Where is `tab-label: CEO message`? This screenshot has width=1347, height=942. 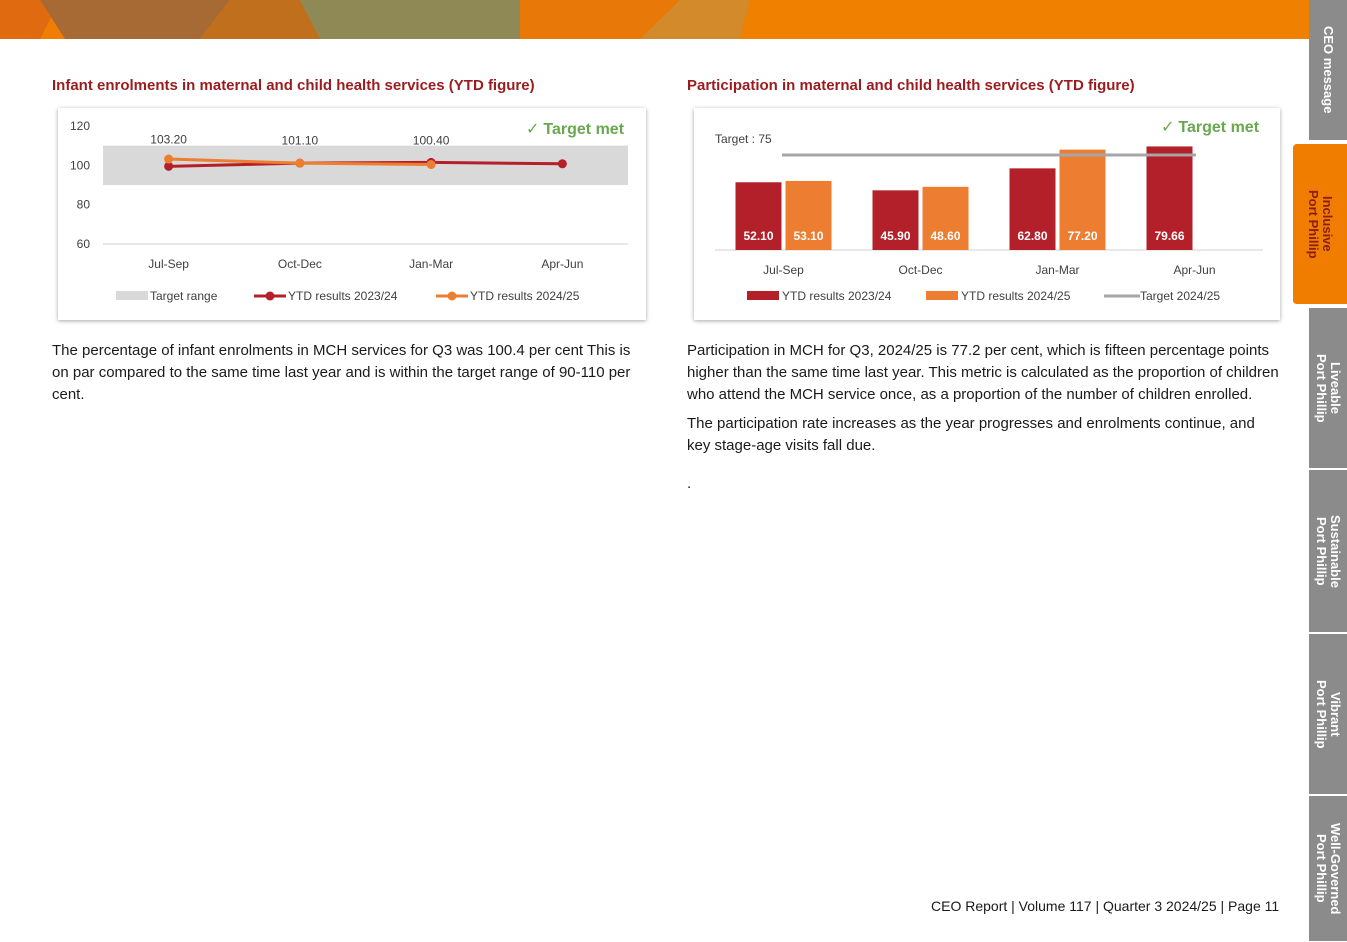
tab-label: CEO message is located at coordinates (1328, 70).